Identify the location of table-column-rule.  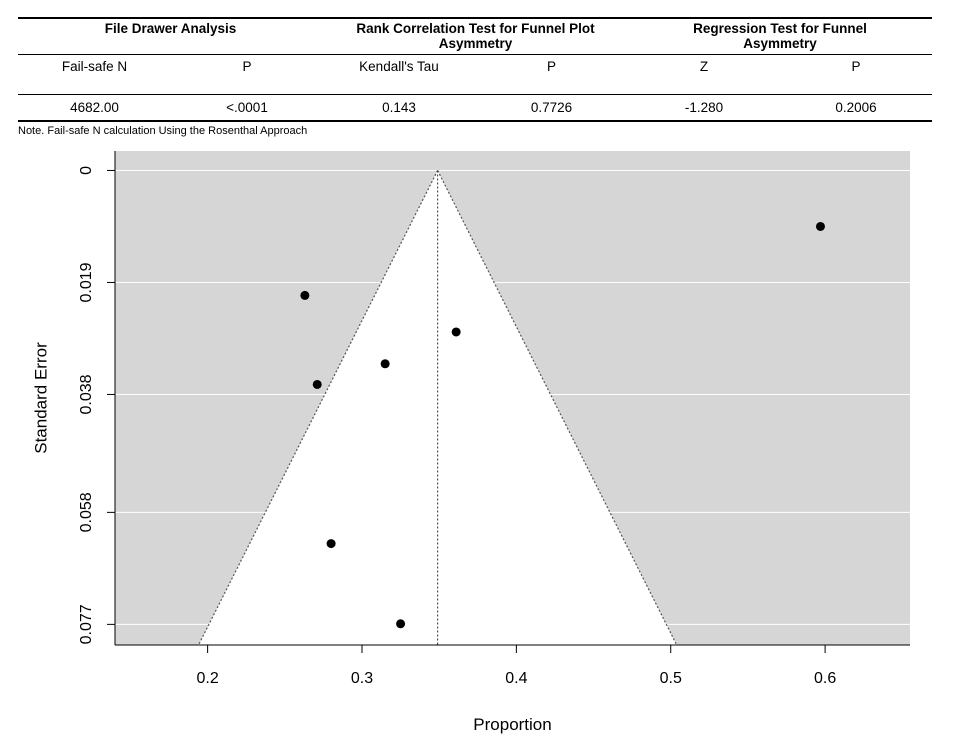
(475, 94).